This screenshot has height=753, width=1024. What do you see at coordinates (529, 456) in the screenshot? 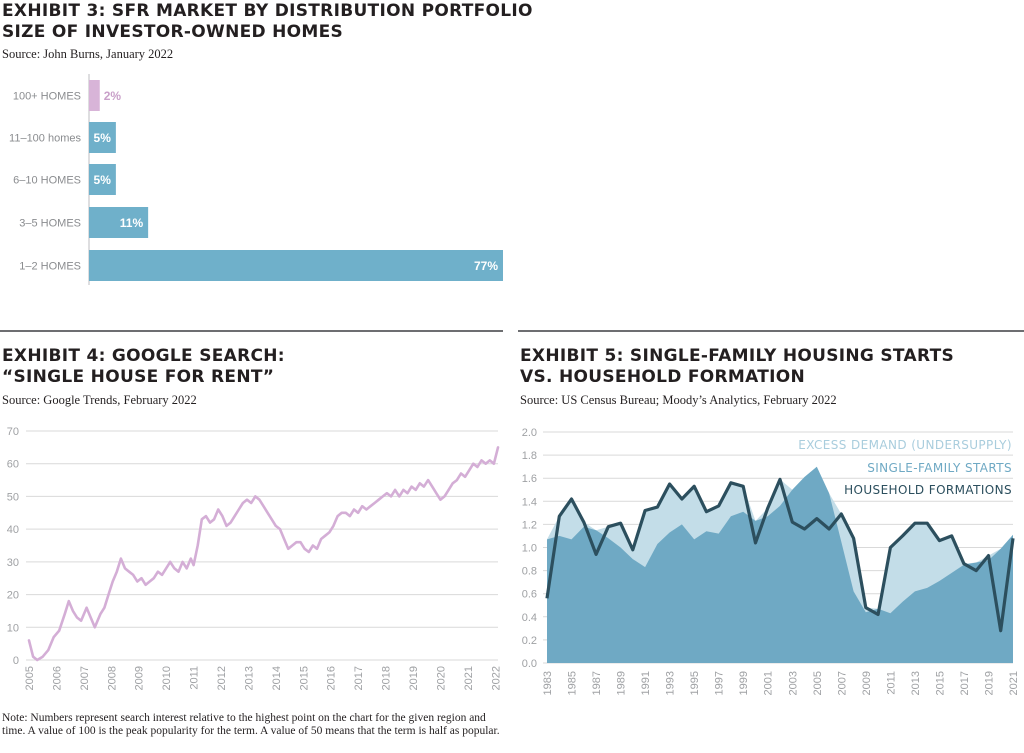
I see `exhibit5-ytick-9: 1.8` at bounding box center [529, 456].